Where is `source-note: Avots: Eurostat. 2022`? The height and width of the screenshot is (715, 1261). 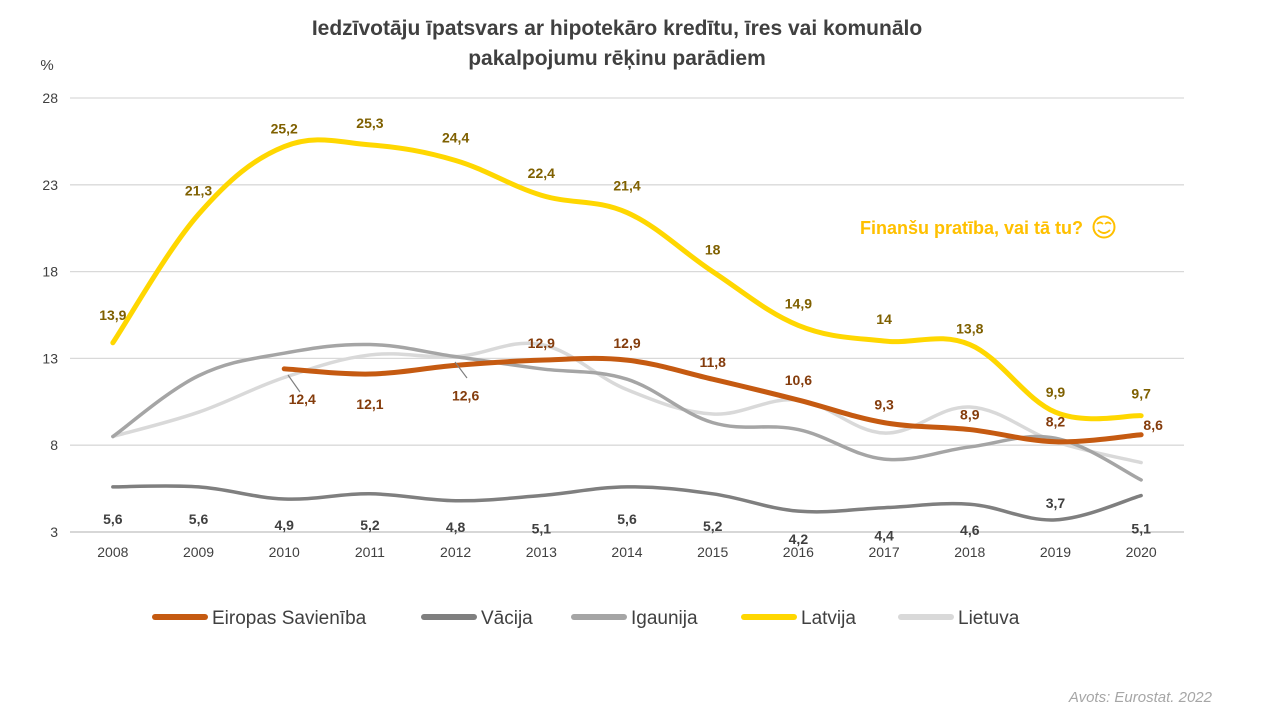
source-note: Avots: Eurostat. 2022 is located at coordinates (1140, 697).